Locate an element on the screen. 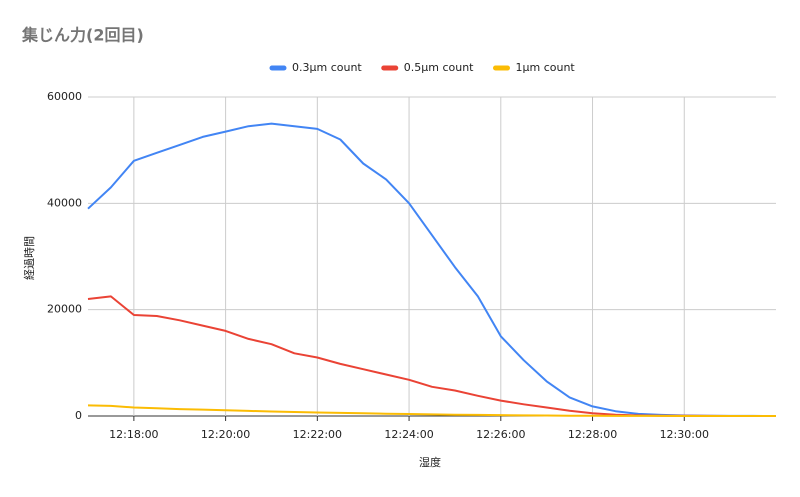  y-tick-label: 0 is located at coordinates (78, 415).